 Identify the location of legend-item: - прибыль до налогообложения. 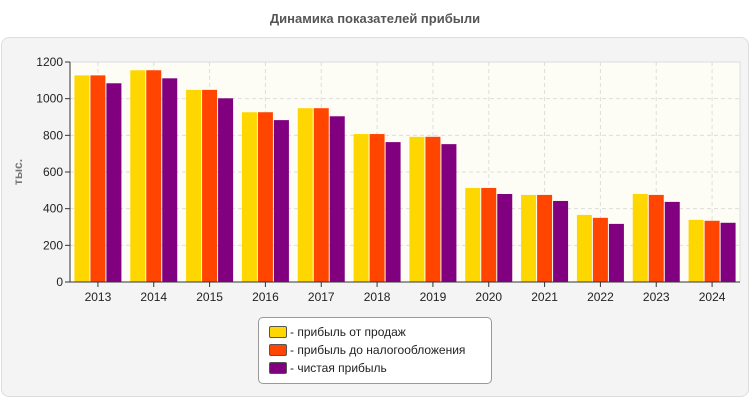
(367, 350).